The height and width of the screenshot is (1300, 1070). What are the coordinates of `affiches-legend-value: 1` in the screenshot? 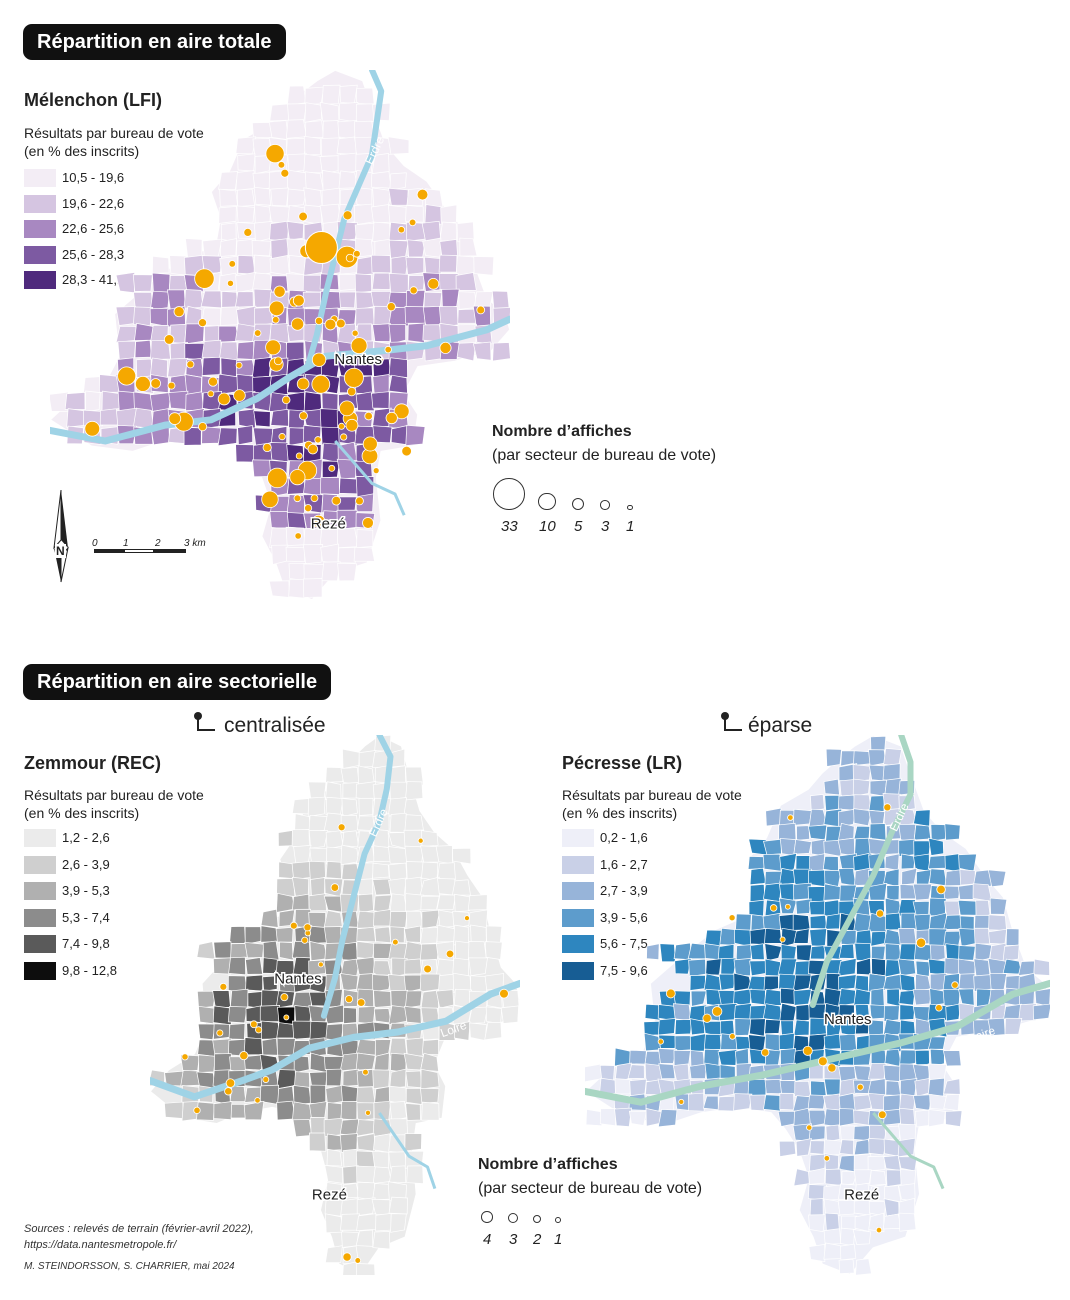 It's located at (630, 526).